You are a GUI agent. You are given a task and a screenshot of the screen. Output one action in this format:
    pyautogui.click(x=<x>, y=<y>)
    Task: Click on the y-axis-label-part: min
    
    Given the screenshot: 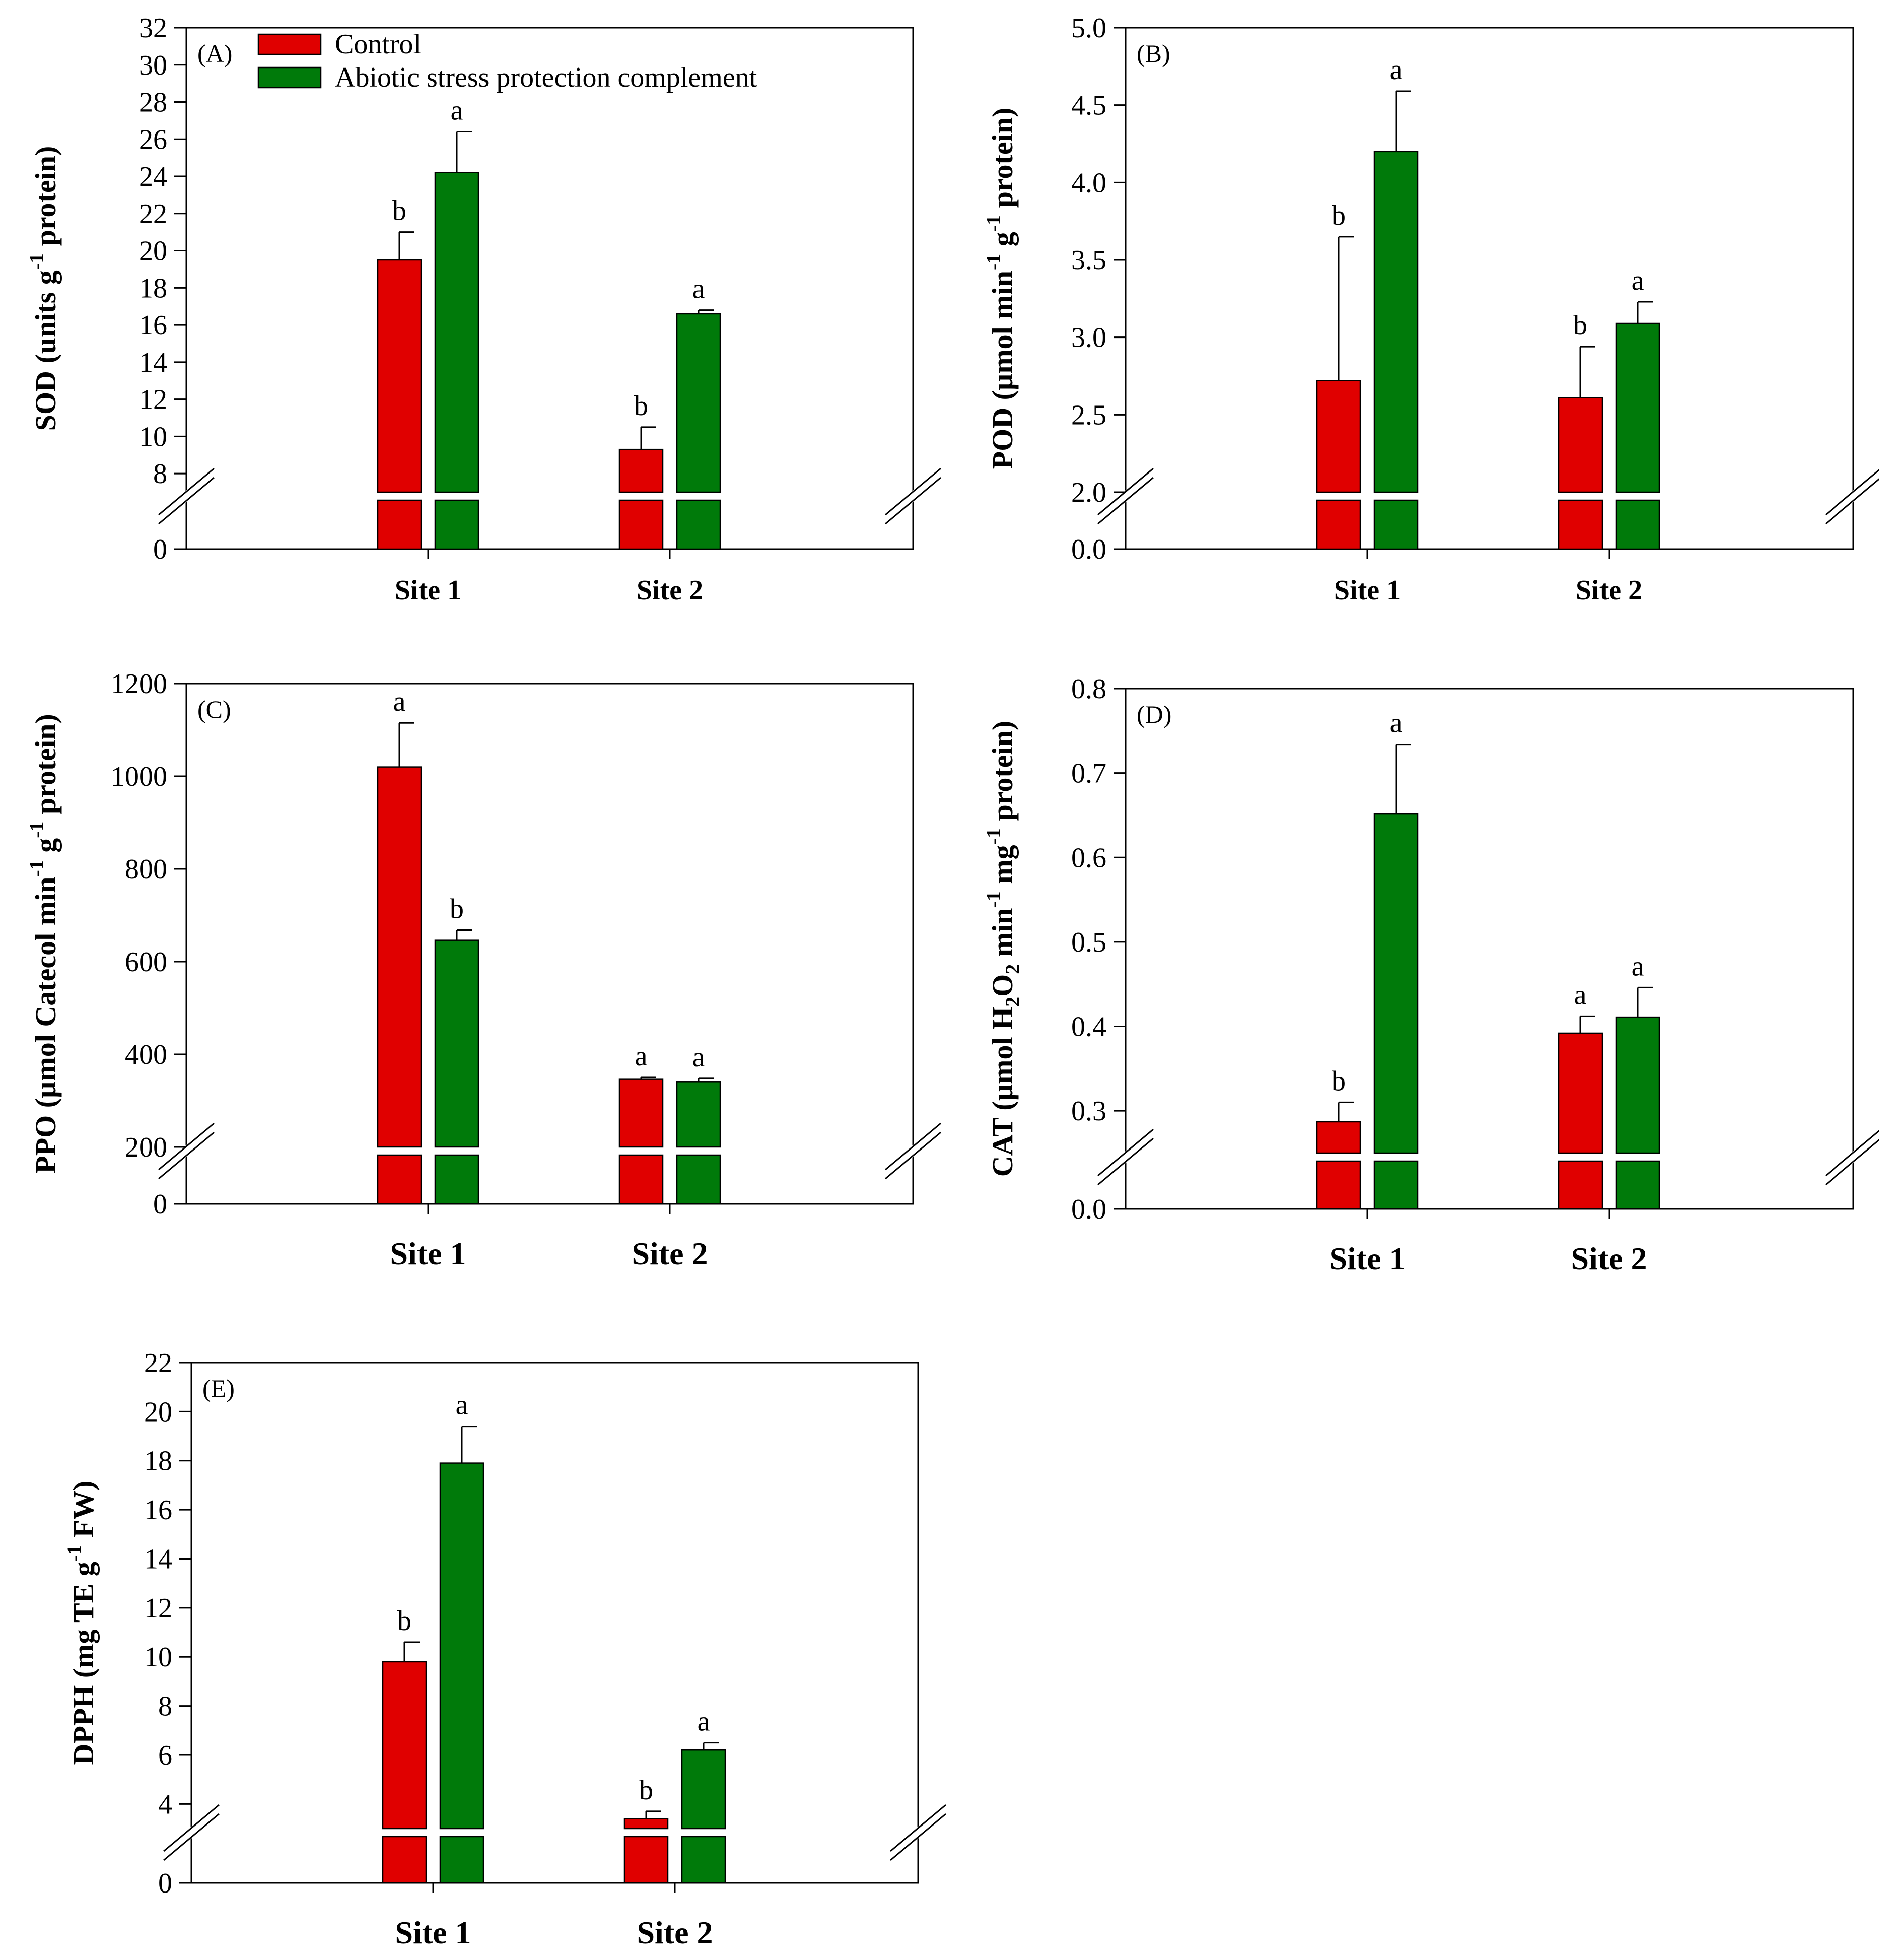 What is the action you would take?
    pyautogui.click(x=1002, y=936)
    